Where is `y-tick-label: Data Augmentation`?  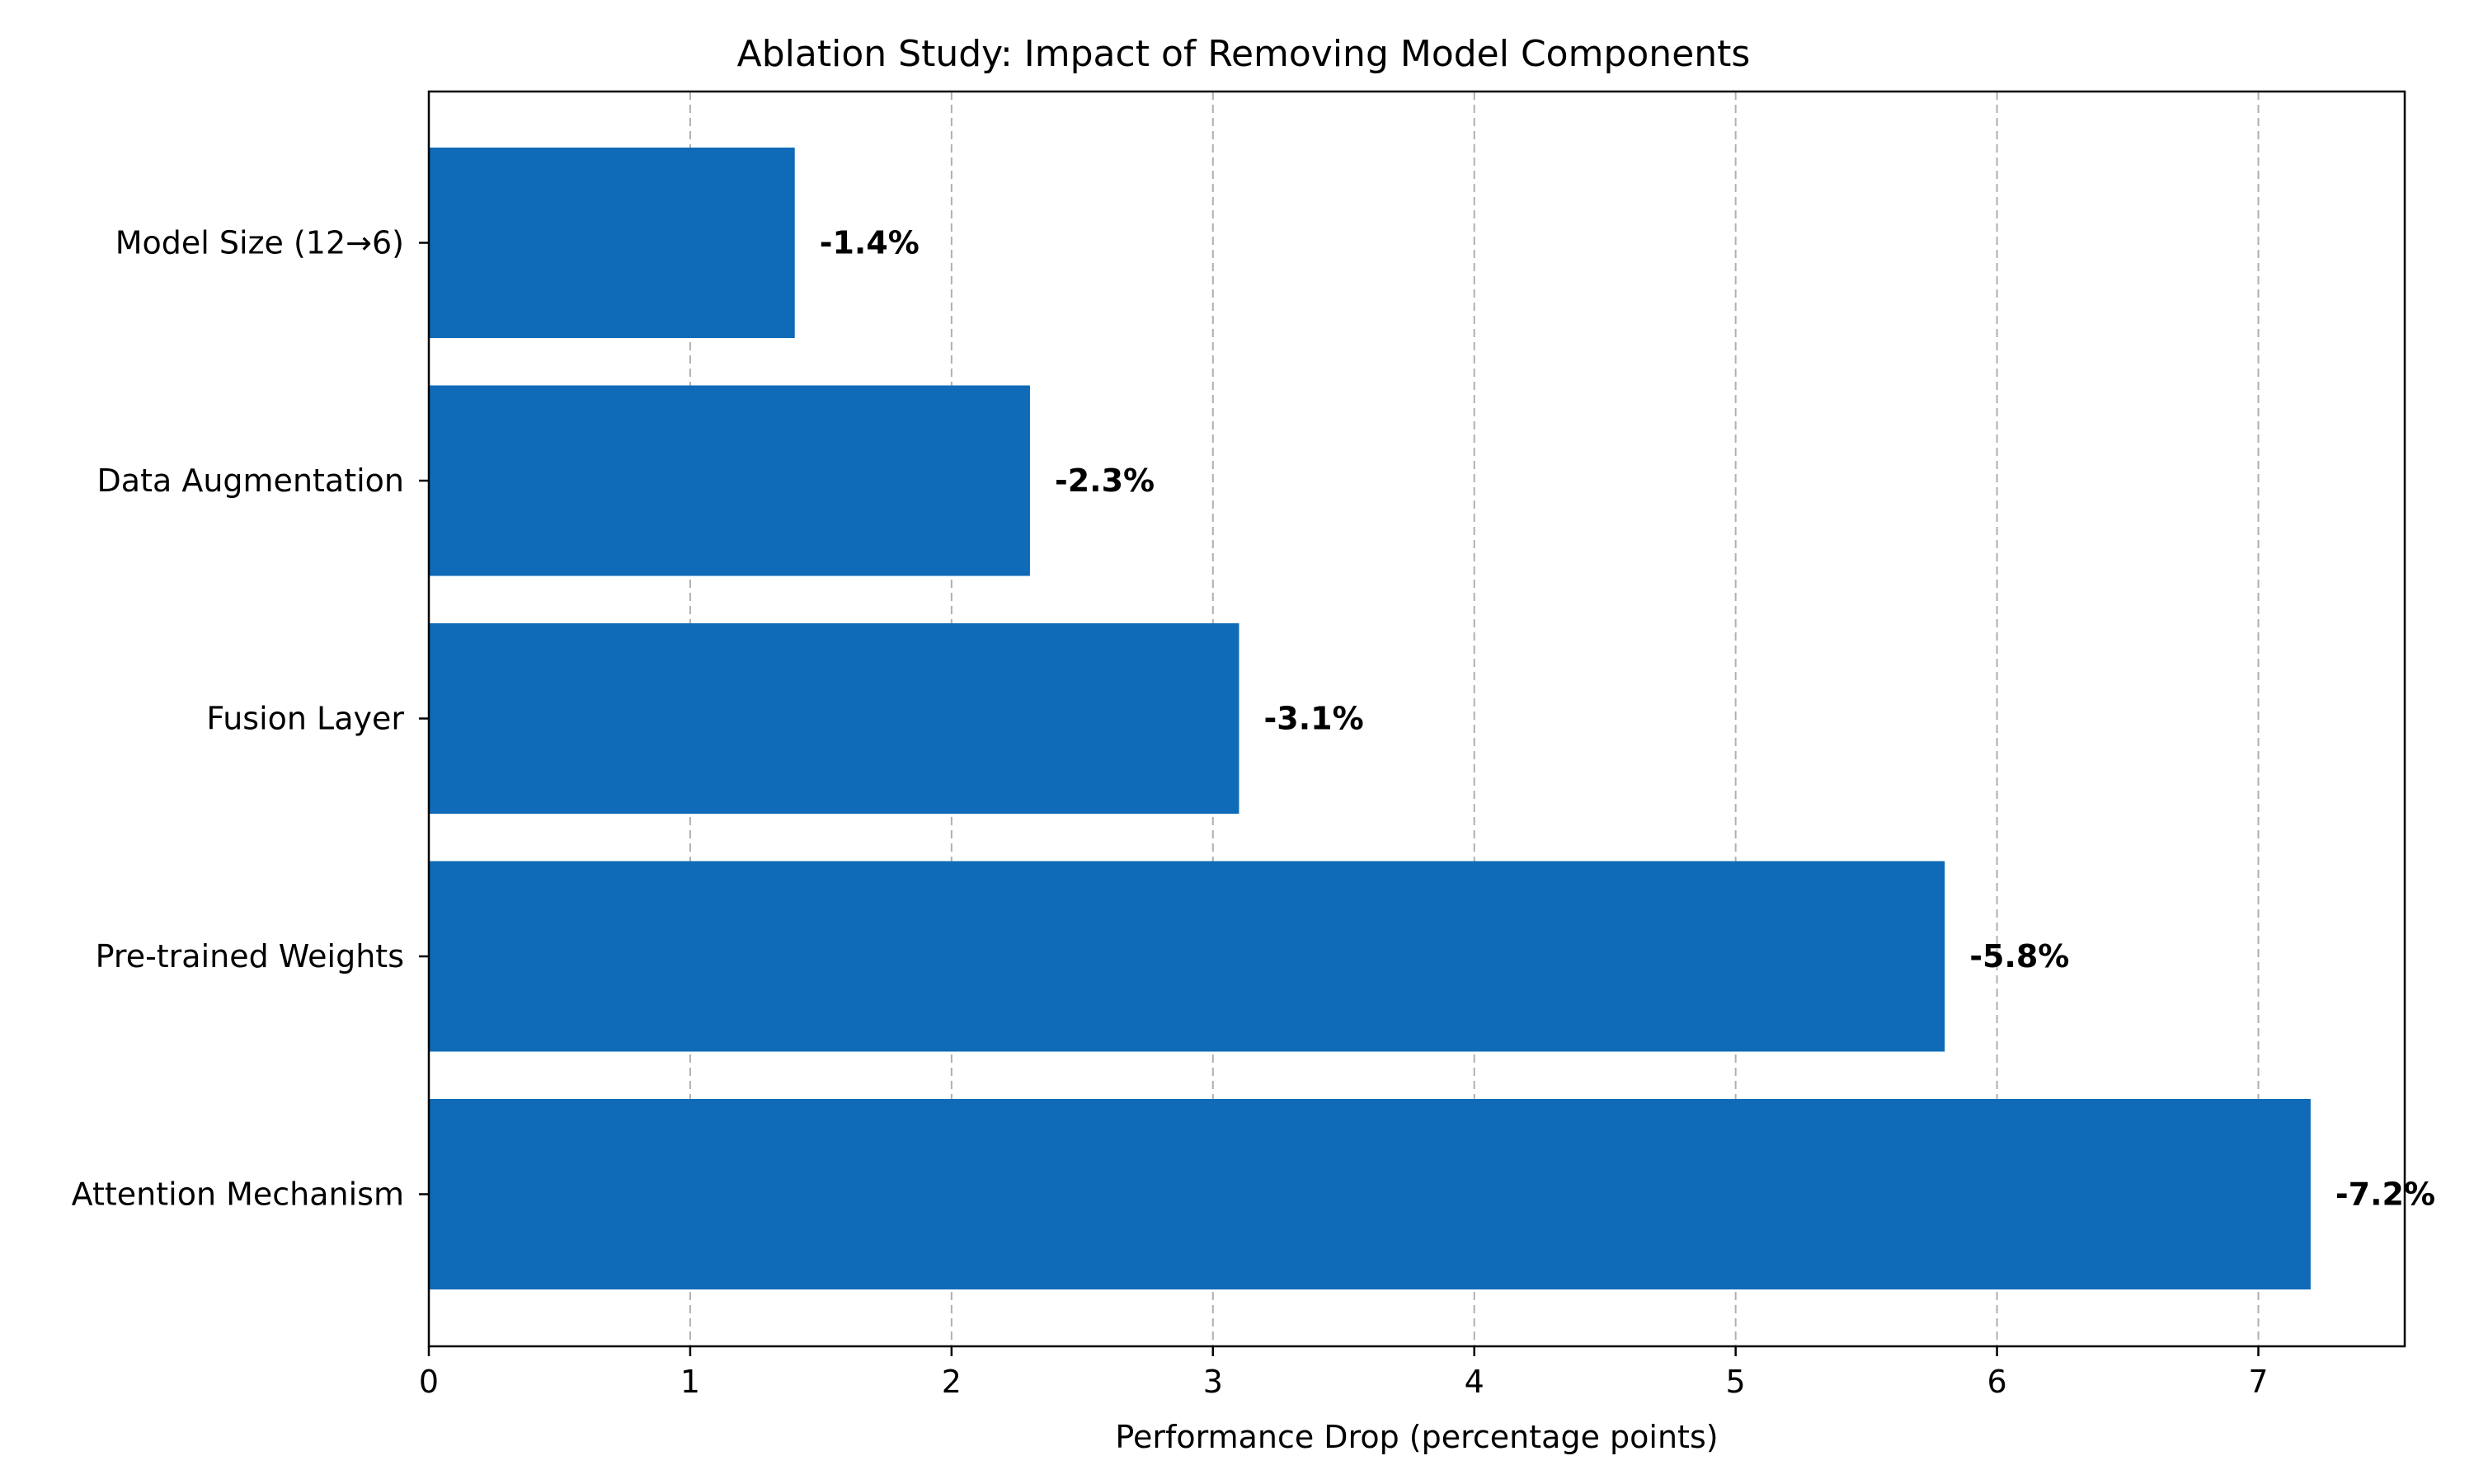
y-tick-label: Data Augmentation is located at coordinates (250, 481).